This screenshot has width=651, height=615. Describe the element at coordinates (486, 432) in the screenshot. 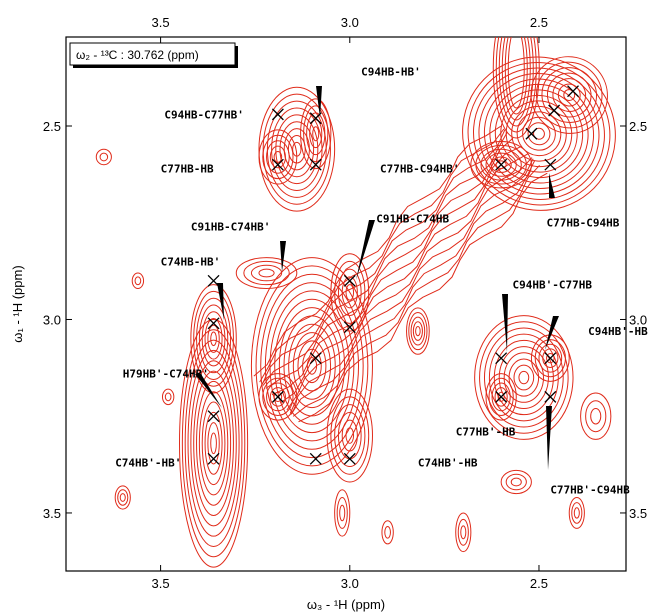

I see `peak-annotation: C77HB'-HB` at that location.